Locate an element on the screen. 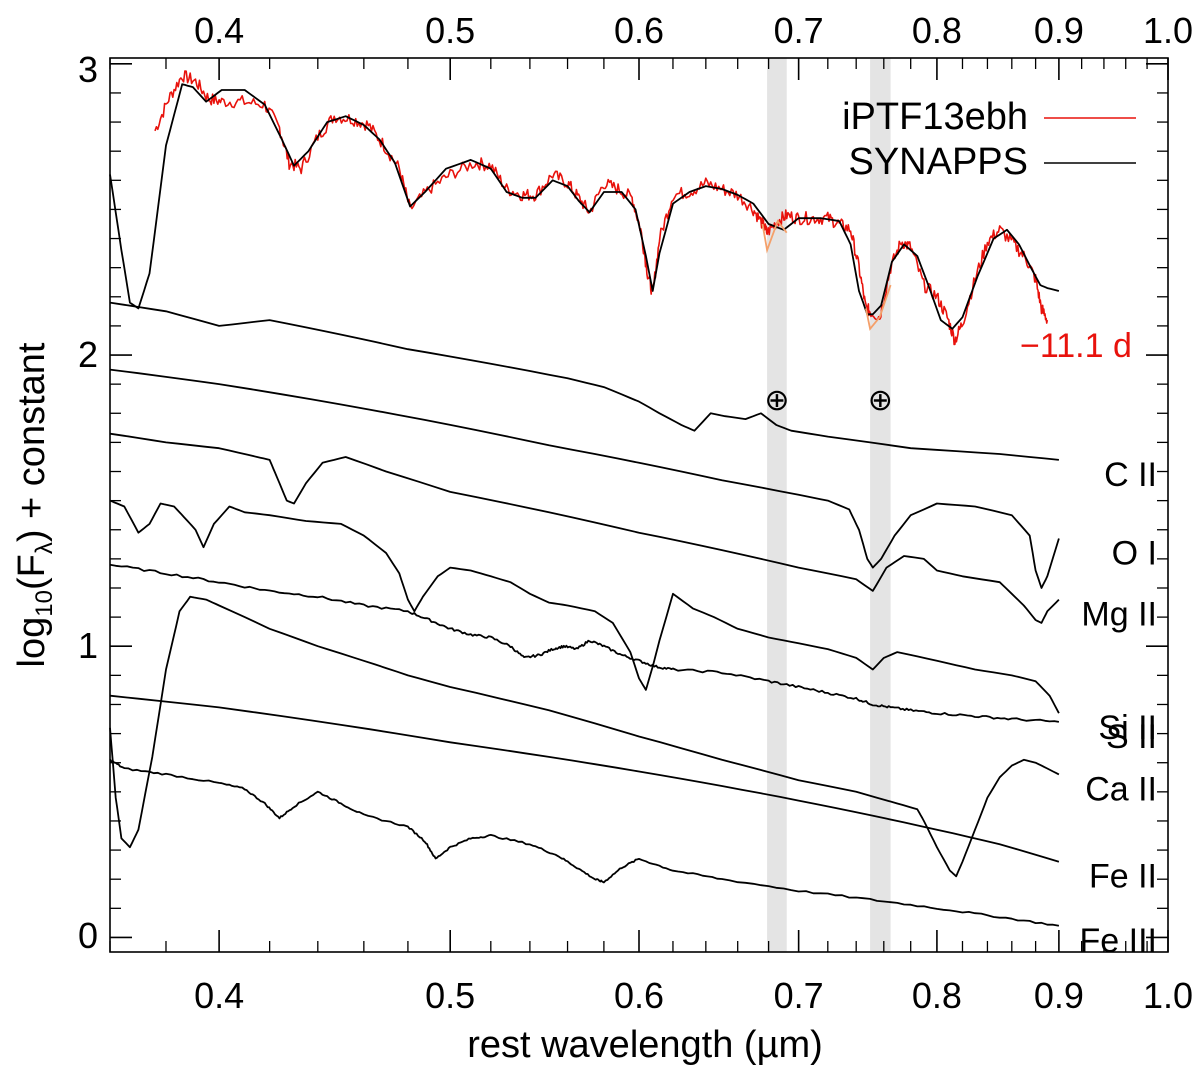  x-tick-label-top: 0.4 is located at coordinates (219, 30).